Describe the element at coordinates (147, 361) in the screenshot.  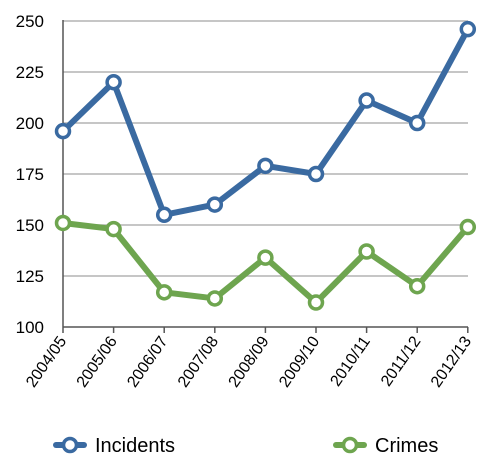
I see `x-tick-label: 2006/07` at that location.